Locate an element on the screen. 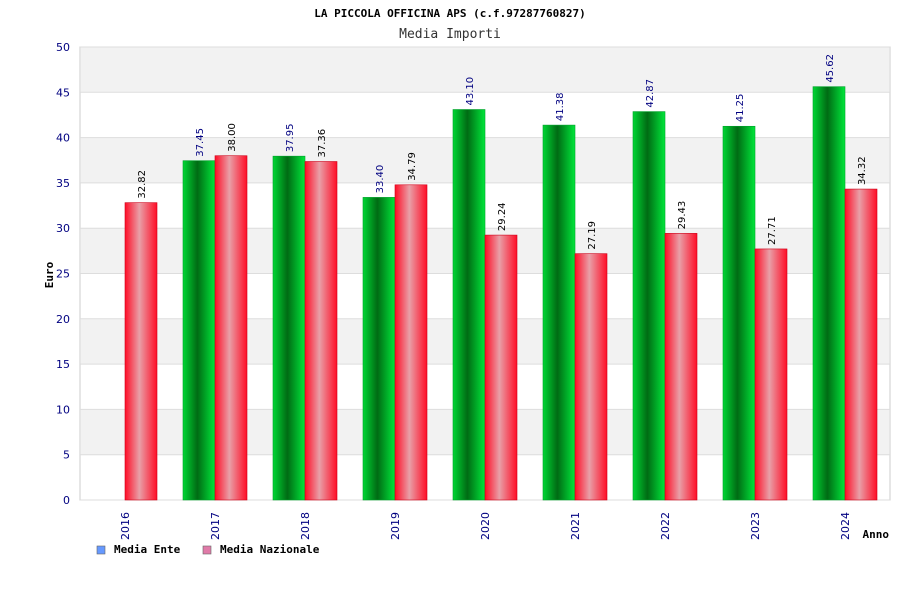  y-tick-label: 10 is located at coordinates (63, 409).